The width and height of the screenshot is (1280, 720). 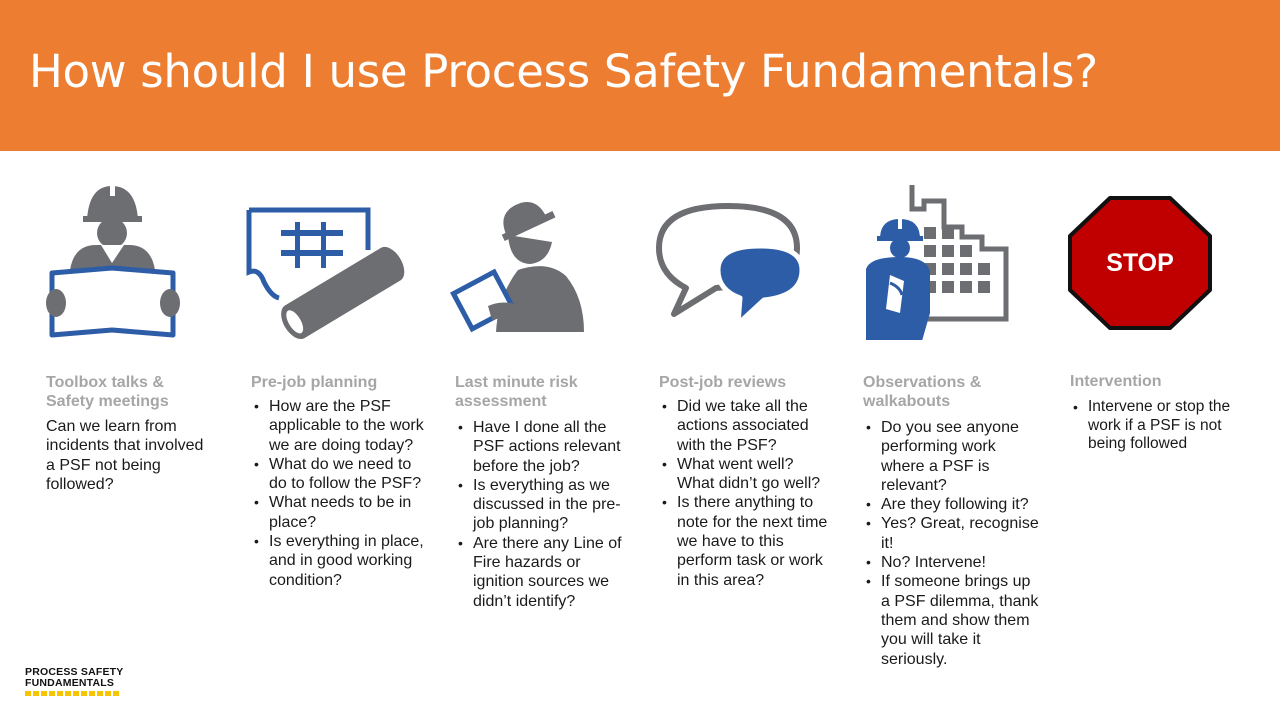 I want to click on column-title: Intervention, so click(x=1116, y=381).